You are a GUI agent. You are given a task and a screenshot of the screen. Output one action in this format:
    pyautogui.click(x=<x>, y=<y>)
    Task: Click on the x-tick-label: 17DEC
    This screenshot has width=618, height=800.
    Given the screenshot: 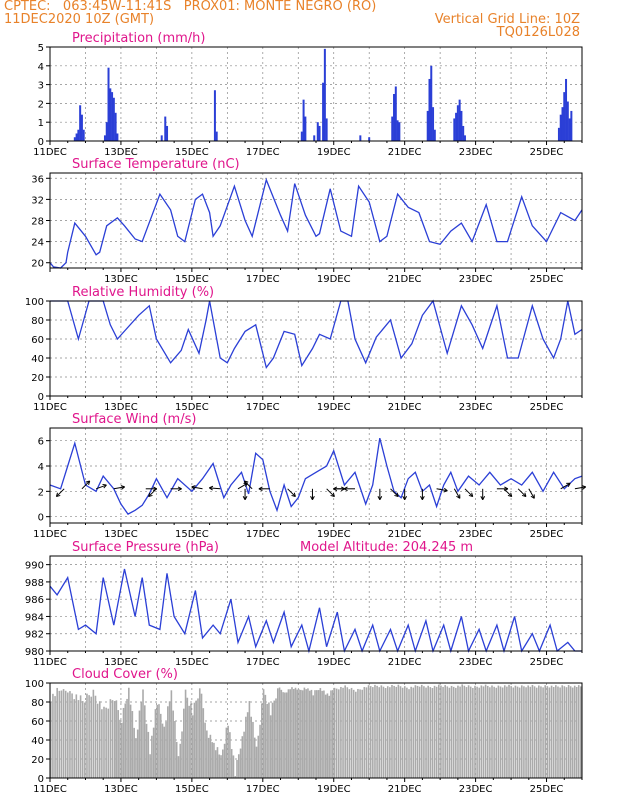 What is the action you would take?
    pyautogui.click(x=263, y=789)
    